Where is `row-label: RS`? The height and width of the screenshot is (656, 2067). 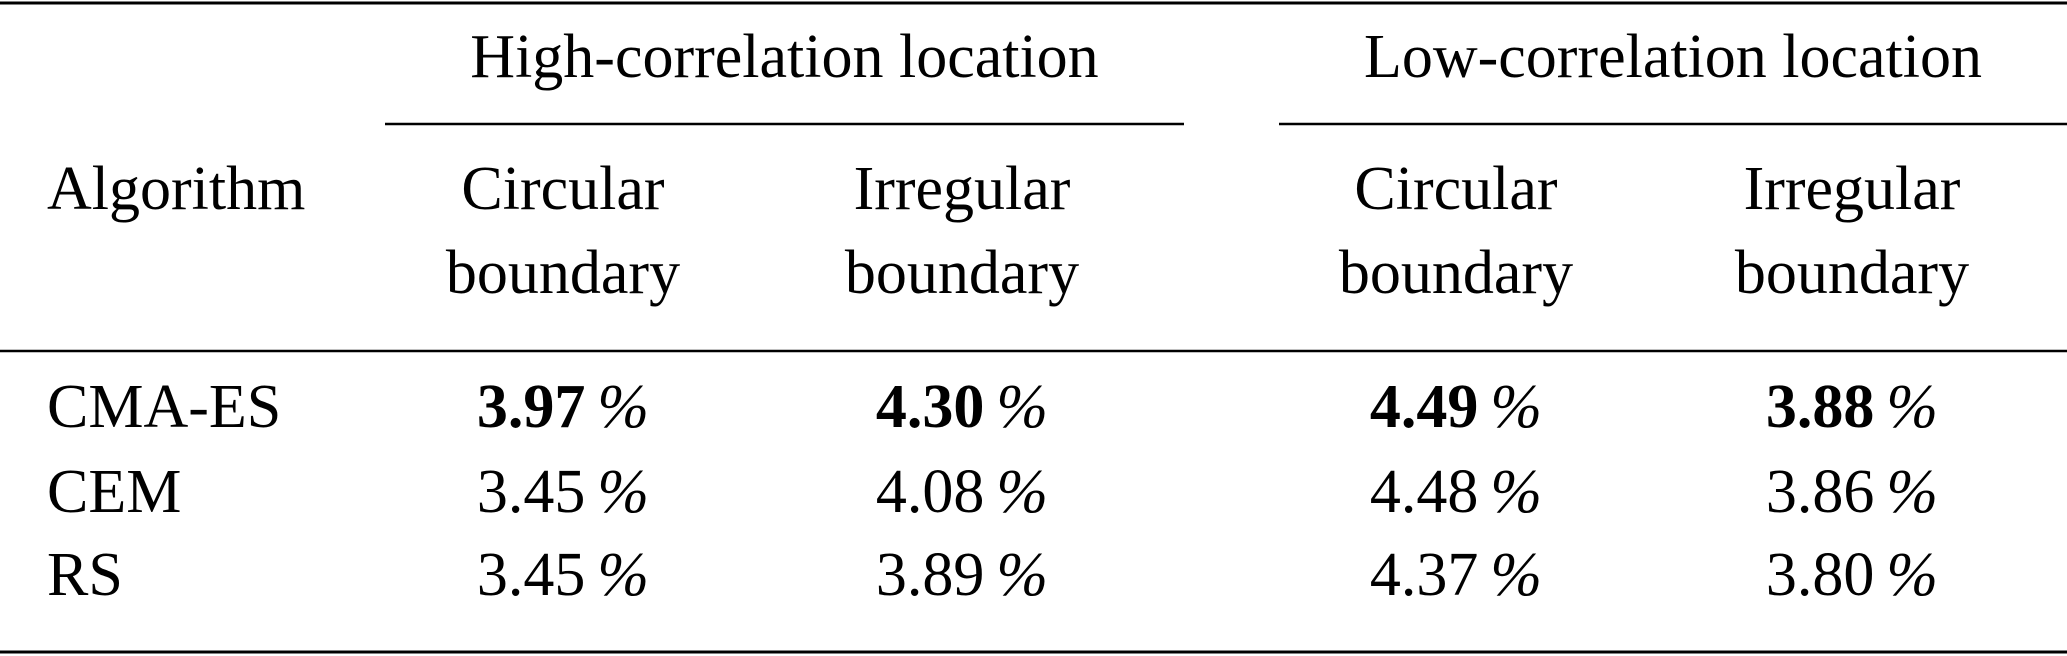
row-label: RS is located at coordinates (85, 575).